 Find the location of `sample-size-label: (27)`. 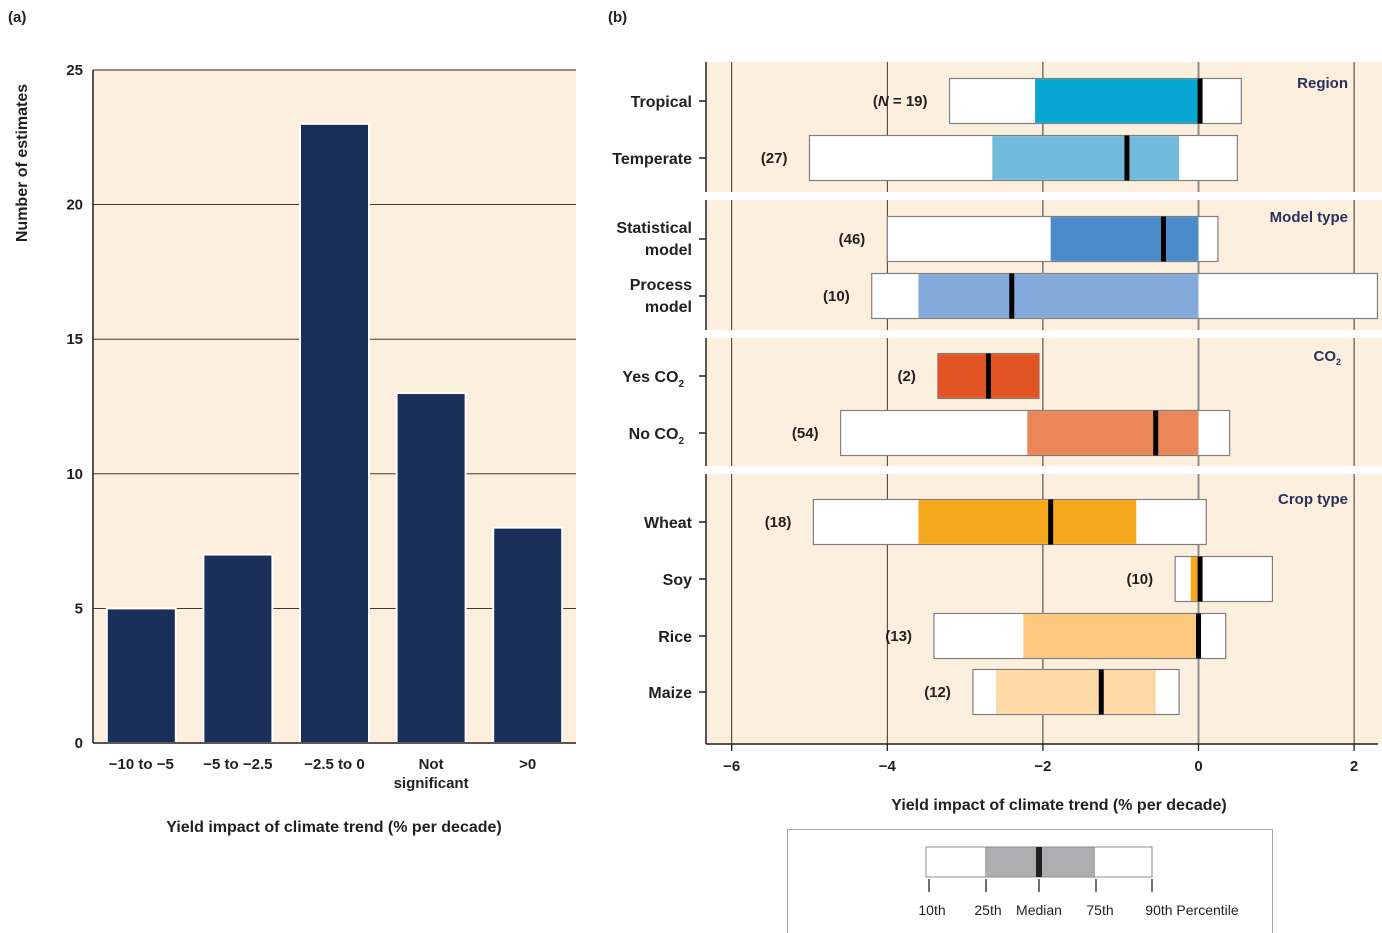

sample-size-label: (27) is located at coordinates (774, 158).